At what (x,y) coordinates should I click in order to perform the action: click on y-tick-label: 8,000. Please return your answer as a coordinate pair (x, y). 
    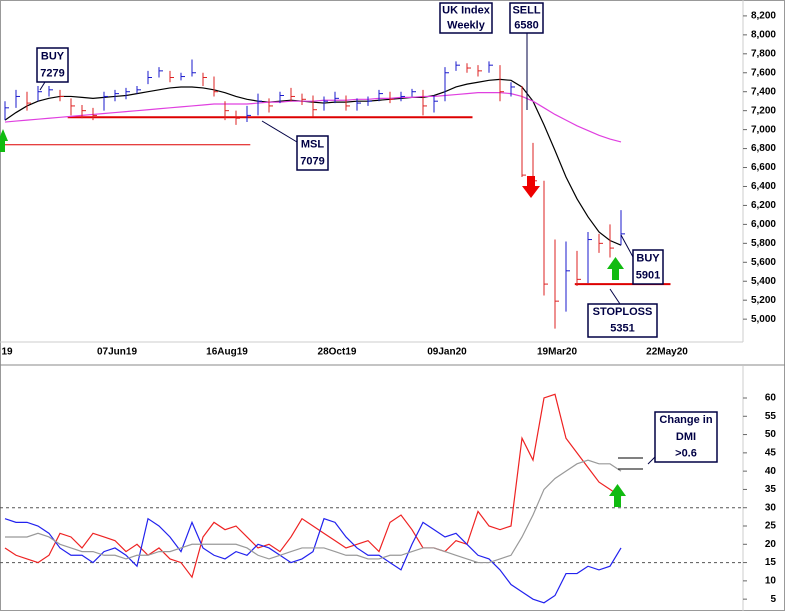
    Looking at the image, I should click on (763, 34).